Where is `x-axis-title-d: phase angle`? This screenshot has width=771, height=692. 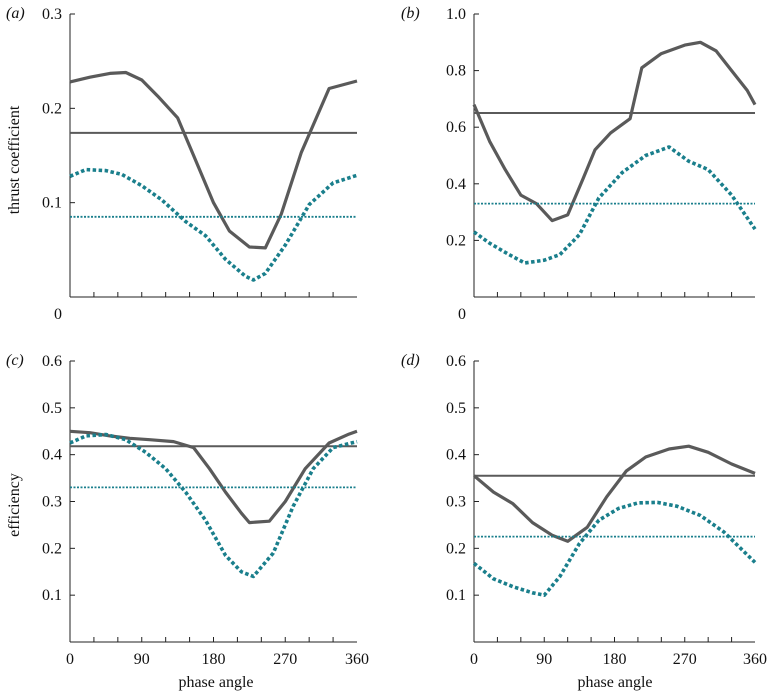
x-axis-title-d: phase angle is located at coordinates (614, 682).